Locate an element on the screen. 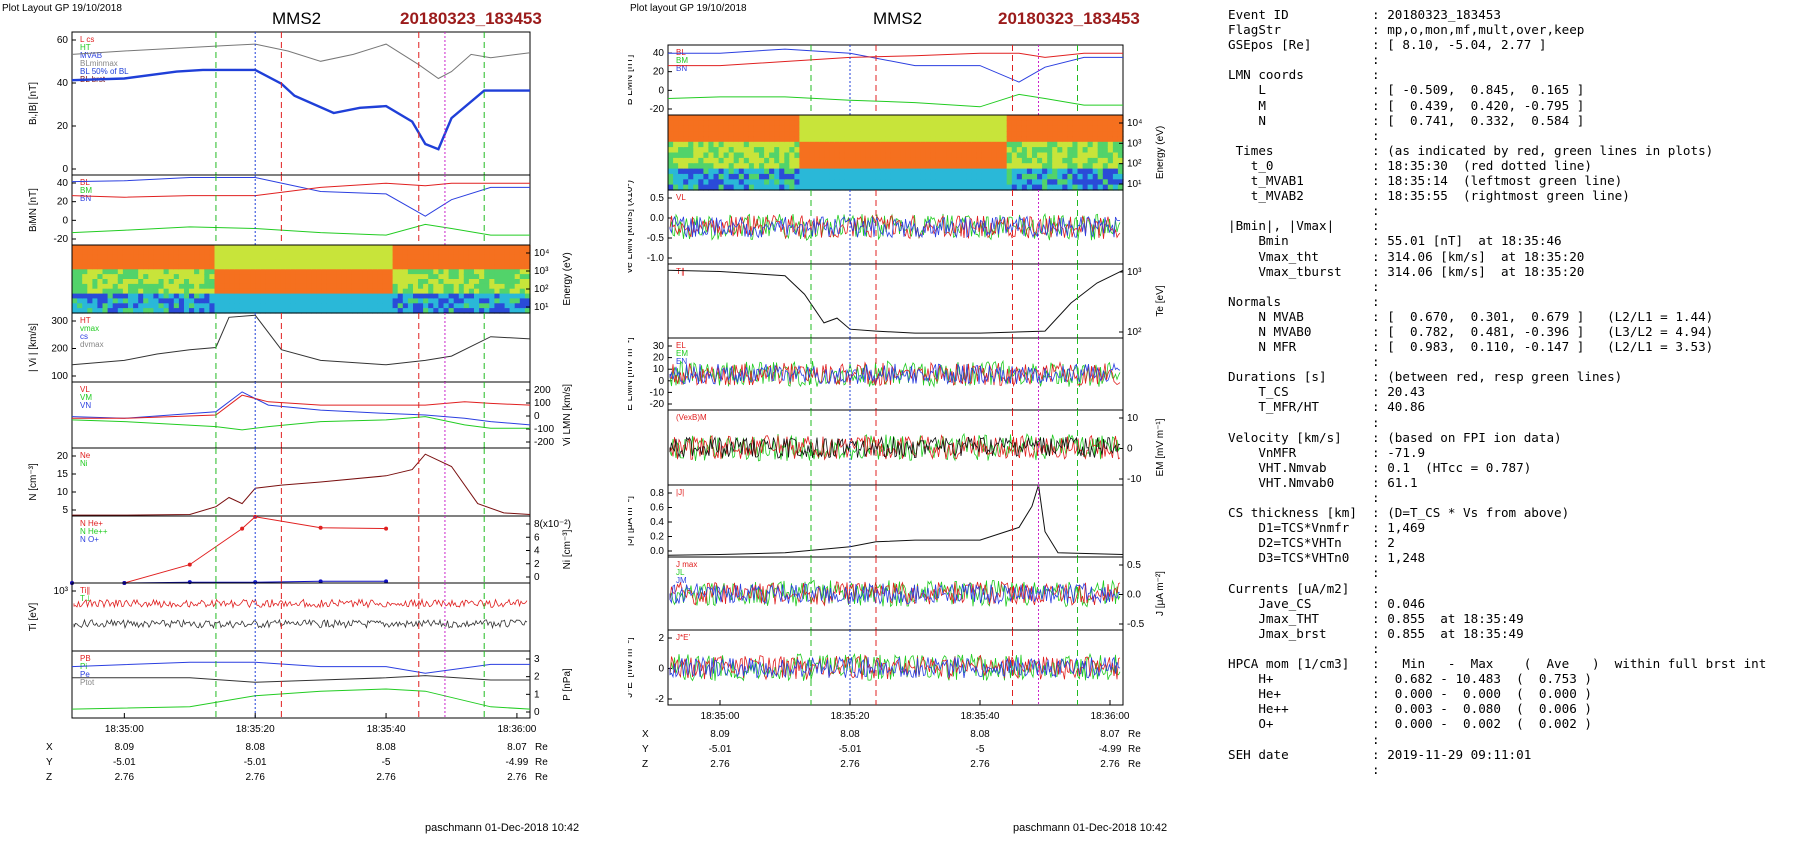 The image size is (1804, 841). summary-line: D2=TCS*VHTn : 2 is located at coordinates (1311, 543).